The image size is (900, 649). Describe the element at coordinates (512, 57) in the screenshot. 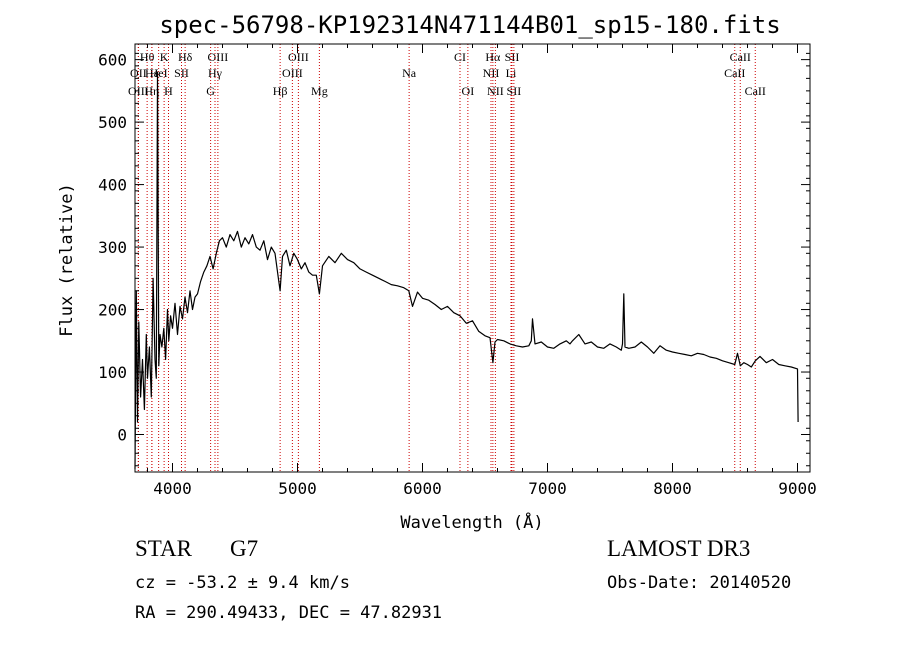

I see `marker-label-sii-1: SII` at that location.